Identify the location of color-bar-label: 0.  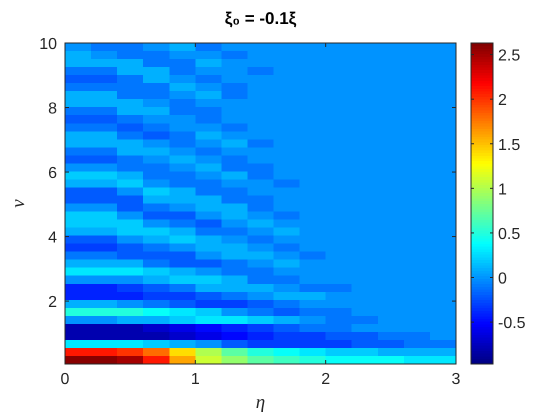
(502, 279).